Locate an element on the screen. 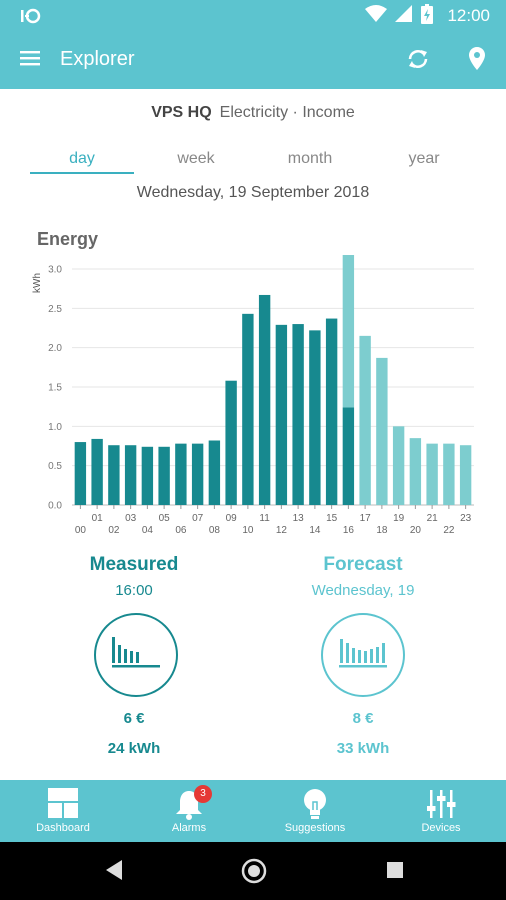  y-axis-label: kWh is located at coordinates (37, 283).